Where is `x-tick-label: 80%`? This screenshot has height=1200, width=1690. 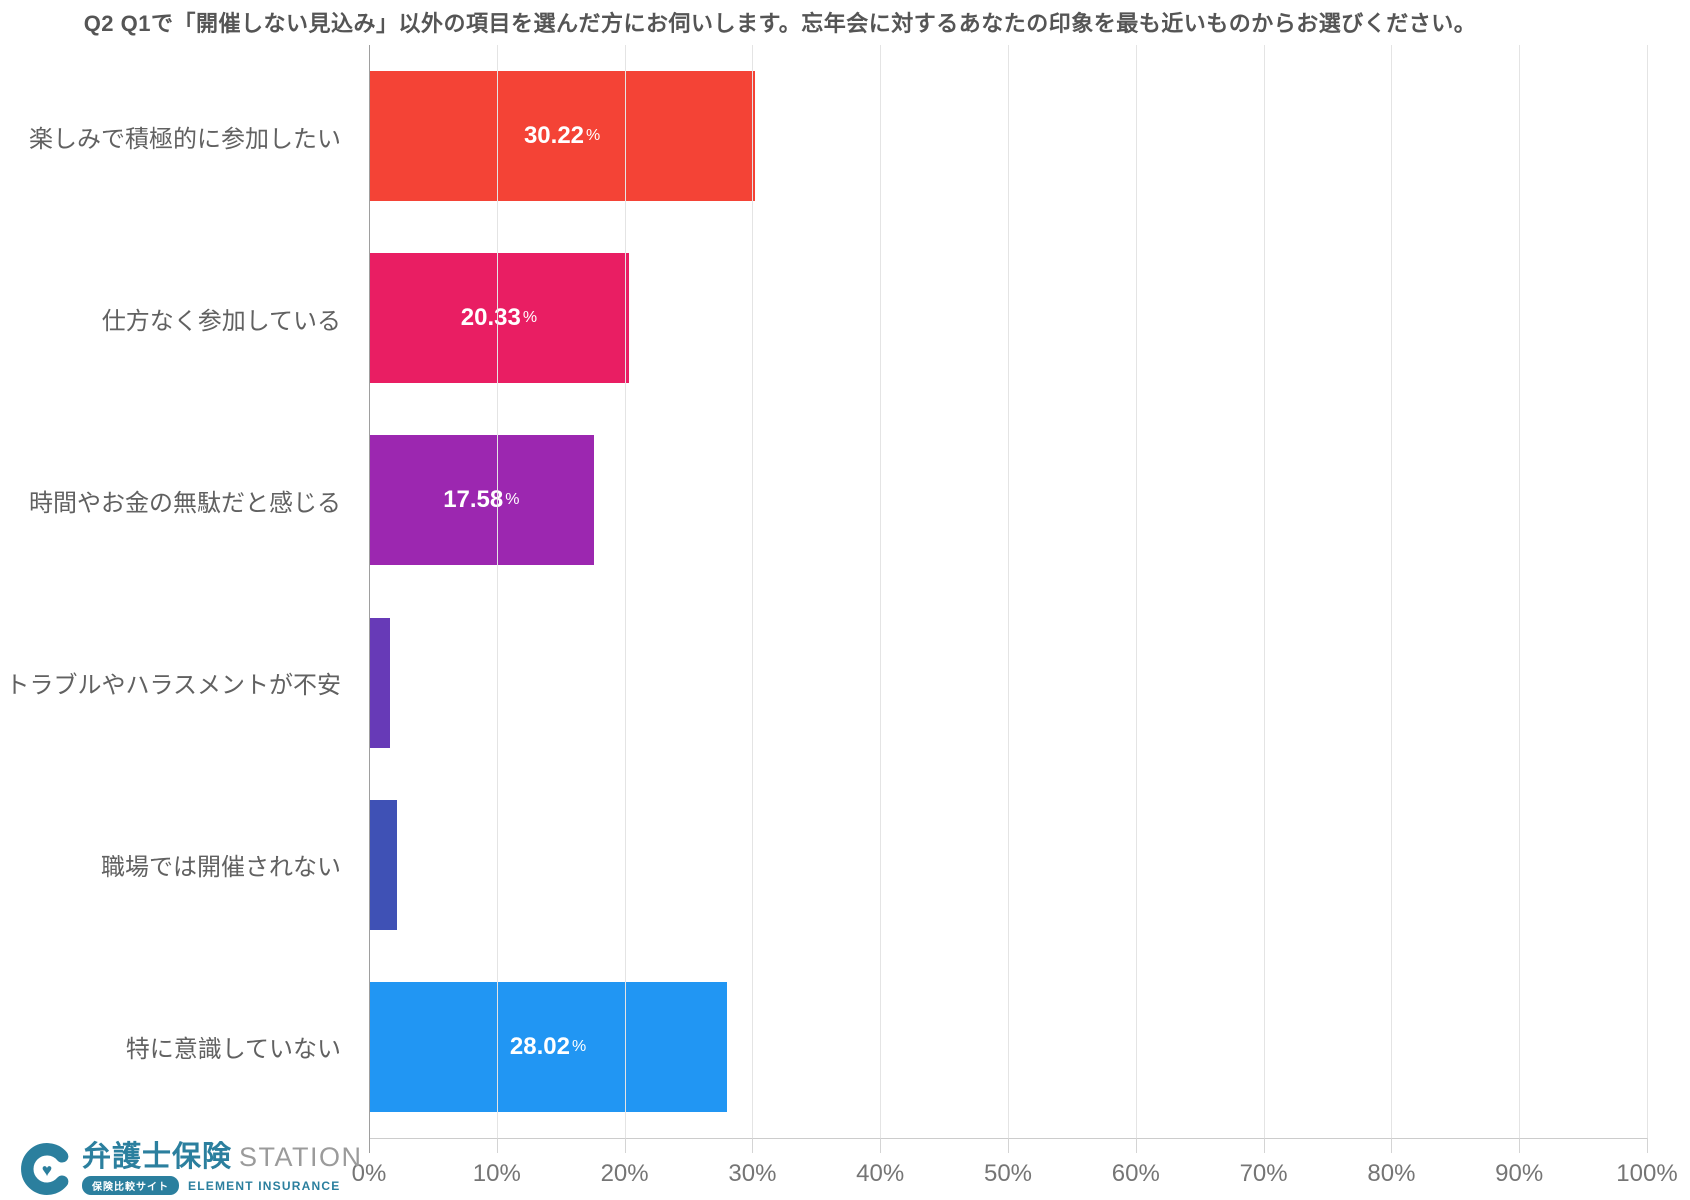 x-tick-label: 80% is located at coordinates (1391, 1173).